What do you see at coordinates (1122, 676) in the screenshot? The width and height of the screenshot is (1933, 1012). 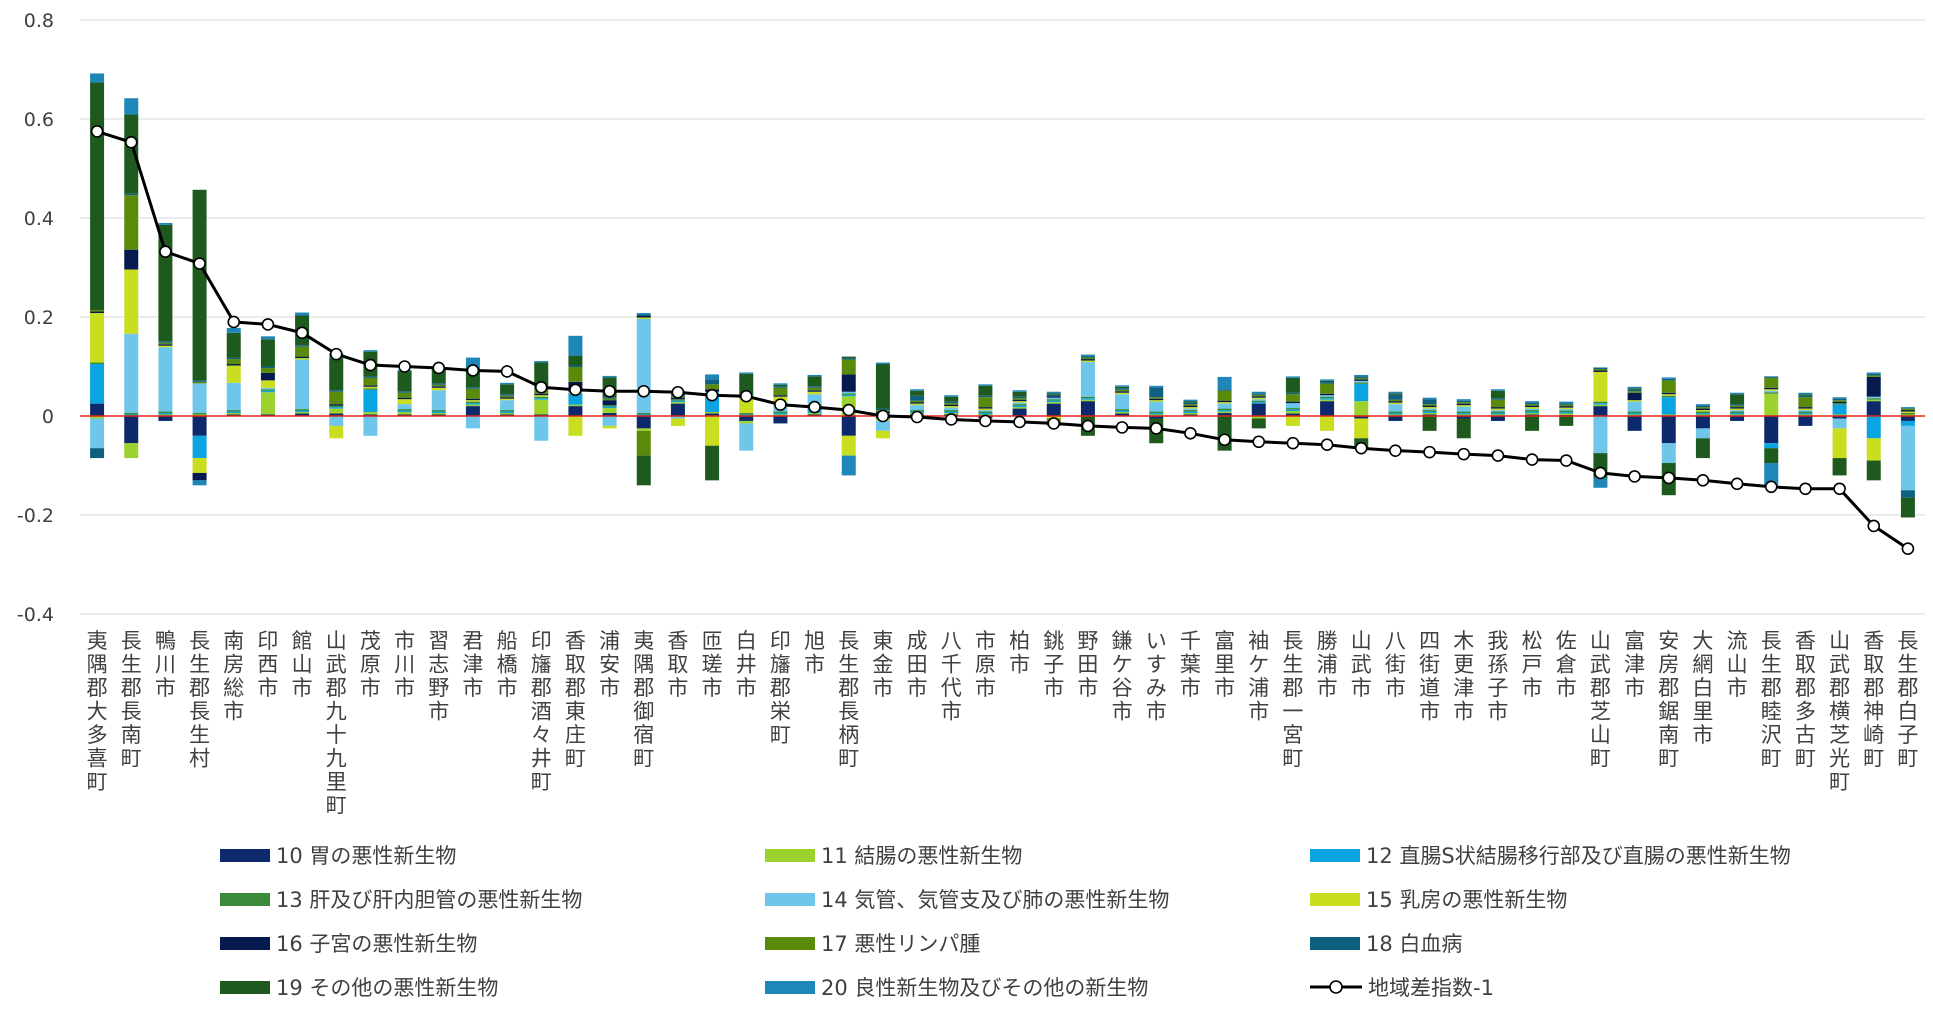 I see `category-label: 鎌ケ谷市` at bounding box center [1122, 676].